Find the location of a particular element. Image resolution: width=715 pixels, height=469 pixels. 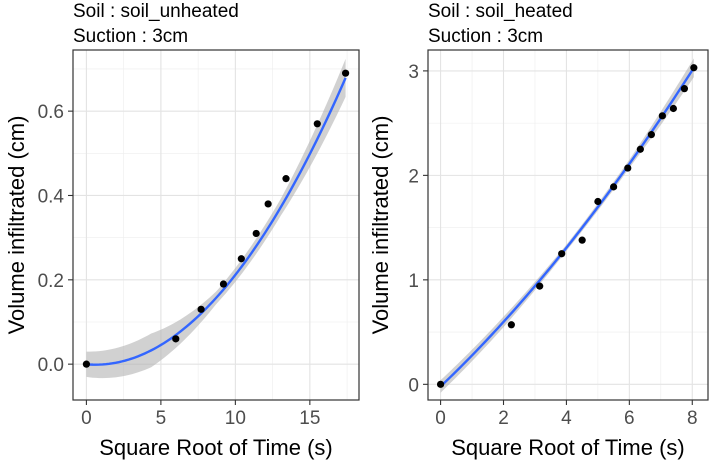

y-tick-label: 0.2 is located at coordinates (51, 281).